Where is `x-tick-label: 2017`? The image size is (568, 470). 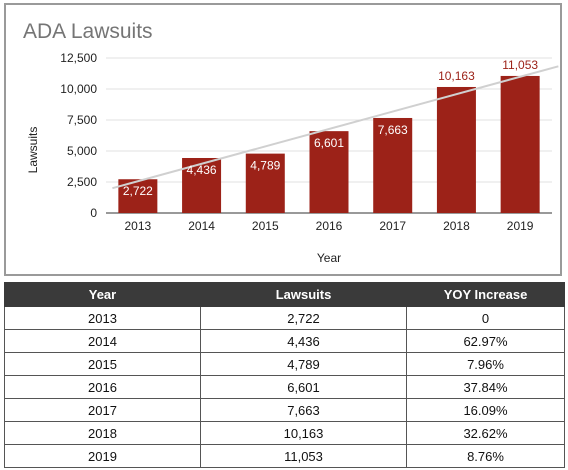
x-tick-label: 2017 is located at coordinates (392, 226).